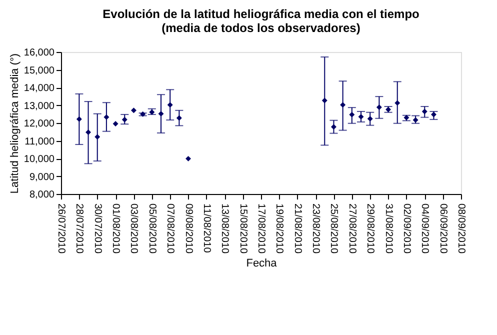  Describe the element at coordinates (39, 53) in the screenshot. I see `y-tick-label: 16,000` at that location.